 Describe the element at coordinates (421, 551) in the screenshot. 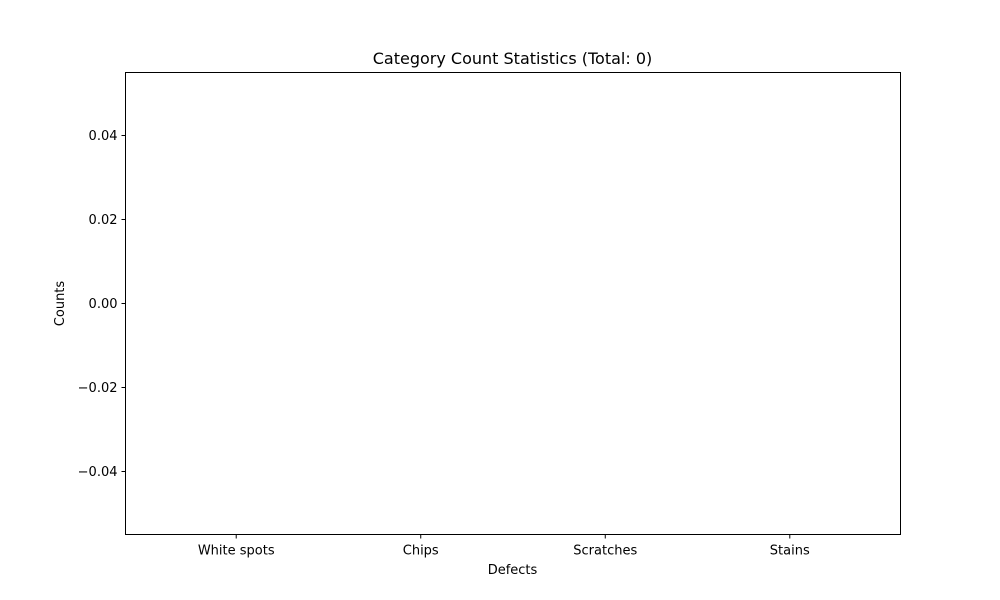

I see `x-tick-label: Chips` at that location.